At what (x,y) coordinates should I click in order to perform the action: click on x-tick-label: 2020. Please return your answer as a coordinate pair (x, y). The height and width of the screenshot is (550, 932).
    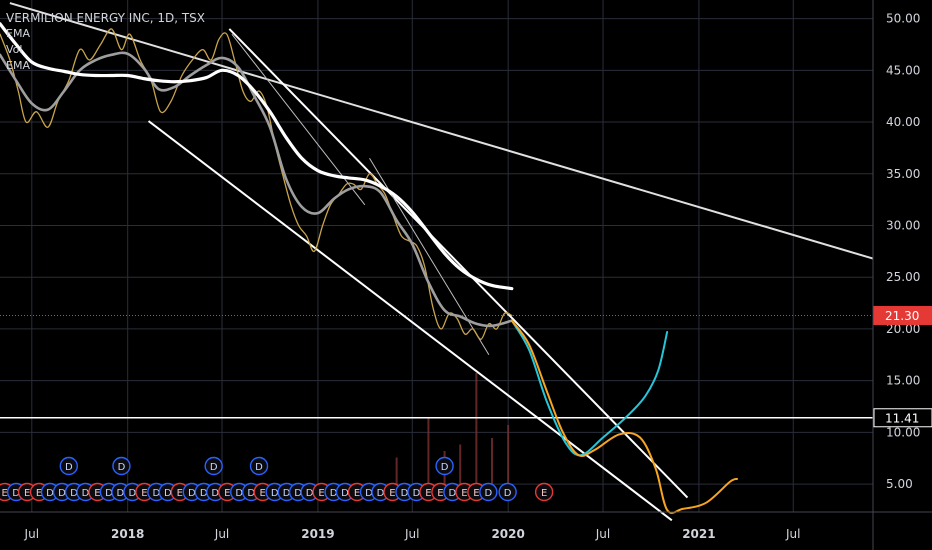
    Looking at the image, I should click on (507, 534).